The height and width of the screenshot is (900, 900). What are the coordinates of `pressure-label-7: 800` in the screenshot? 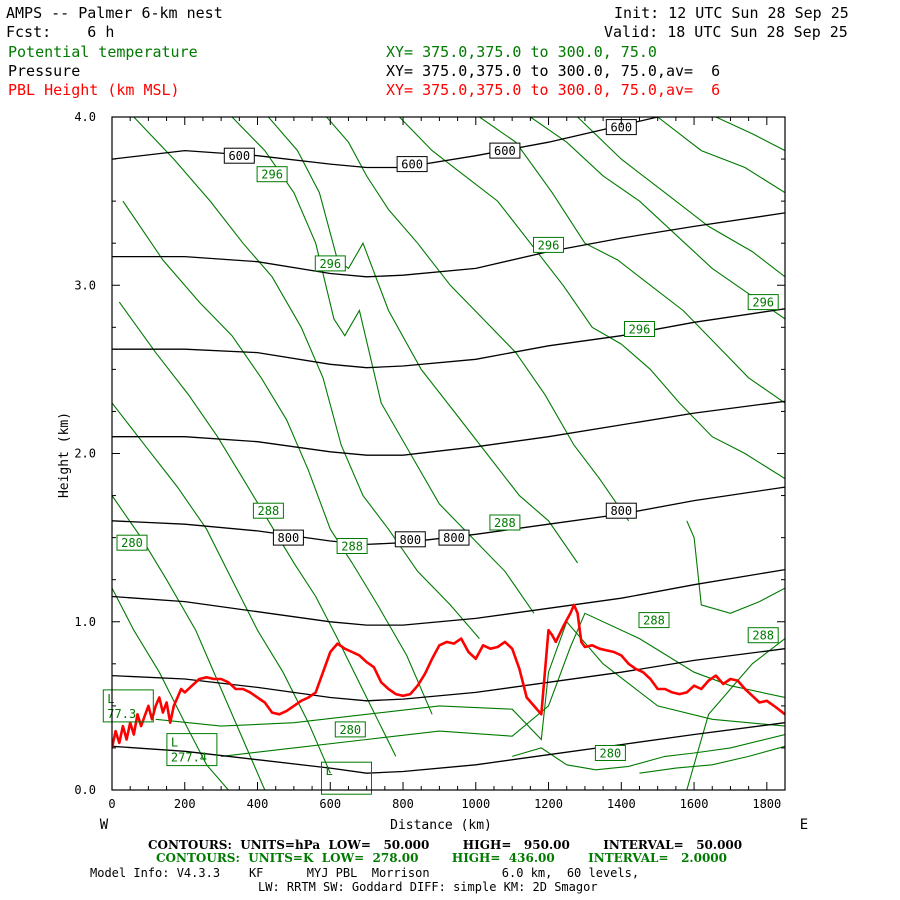 It's located at (621, 510).